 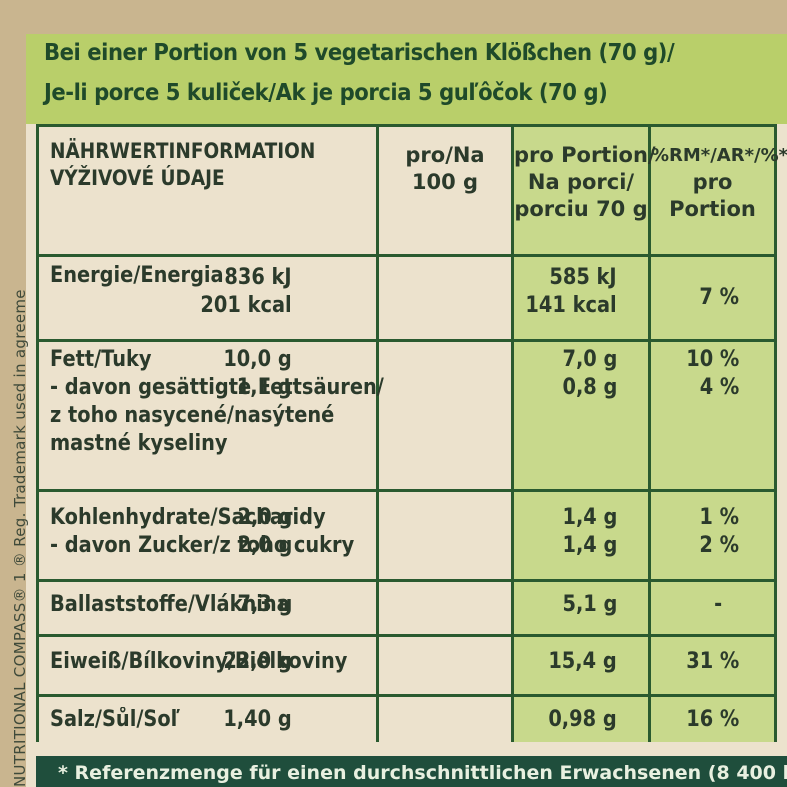 I want to click on row-energy-portion: 585 kJ 141 kcal, so click(x=571, y=292).